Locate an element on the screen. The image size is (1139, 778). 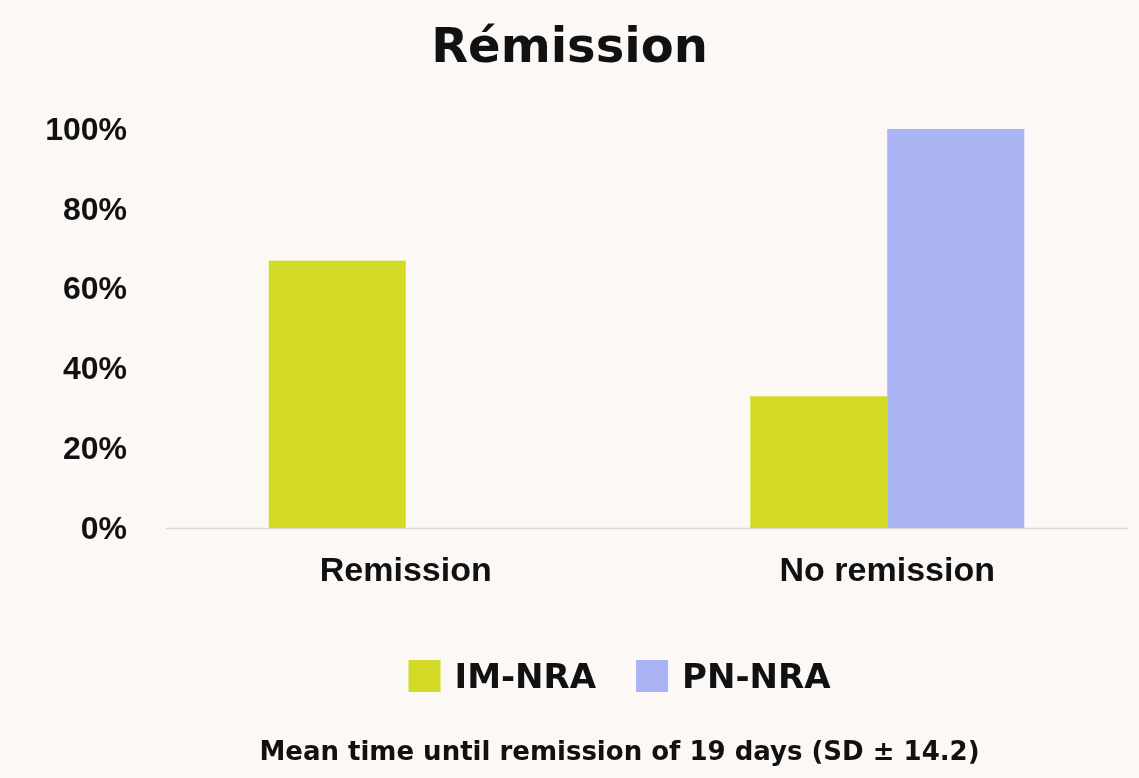
legend-label: PN-NRA is located at coordinates (757, 676).